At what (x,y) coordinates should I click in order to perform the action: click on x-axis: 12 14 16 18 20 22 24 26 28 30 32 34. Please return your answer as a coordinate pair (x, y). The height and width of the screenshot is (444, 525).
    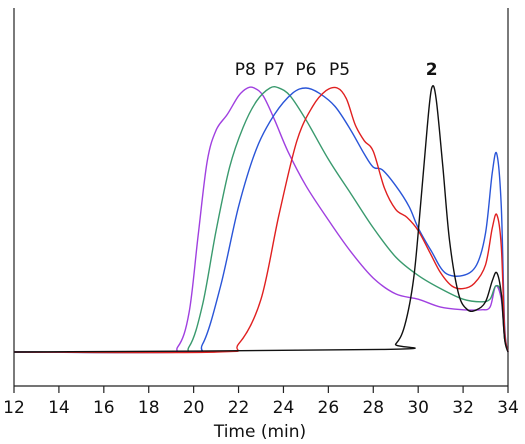
    Looking at the image, I should click on (261, 402).